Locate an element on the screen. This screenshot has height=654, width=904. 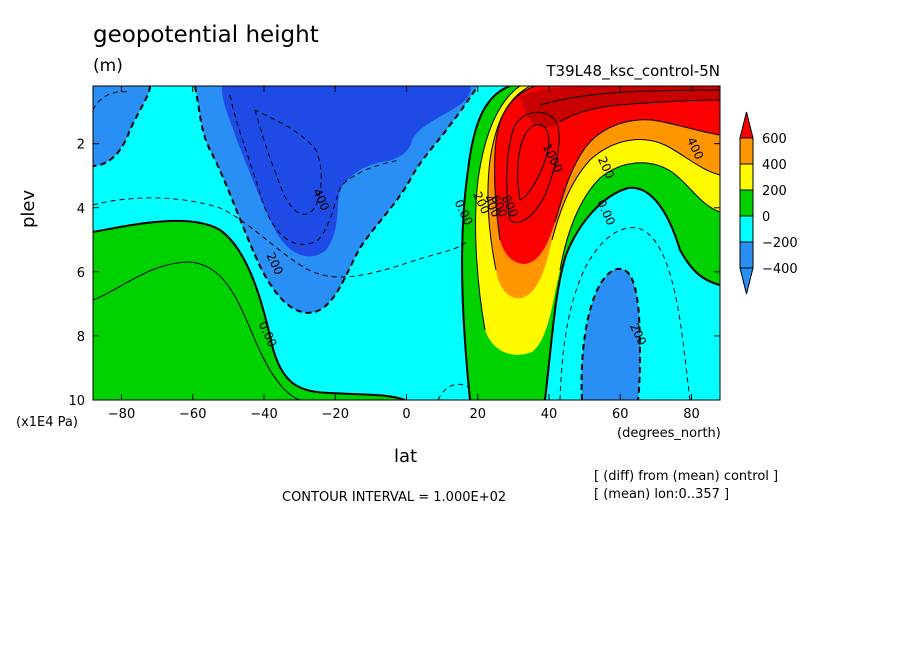
x-tick-label: −20 is located at coordinates (335, 414).